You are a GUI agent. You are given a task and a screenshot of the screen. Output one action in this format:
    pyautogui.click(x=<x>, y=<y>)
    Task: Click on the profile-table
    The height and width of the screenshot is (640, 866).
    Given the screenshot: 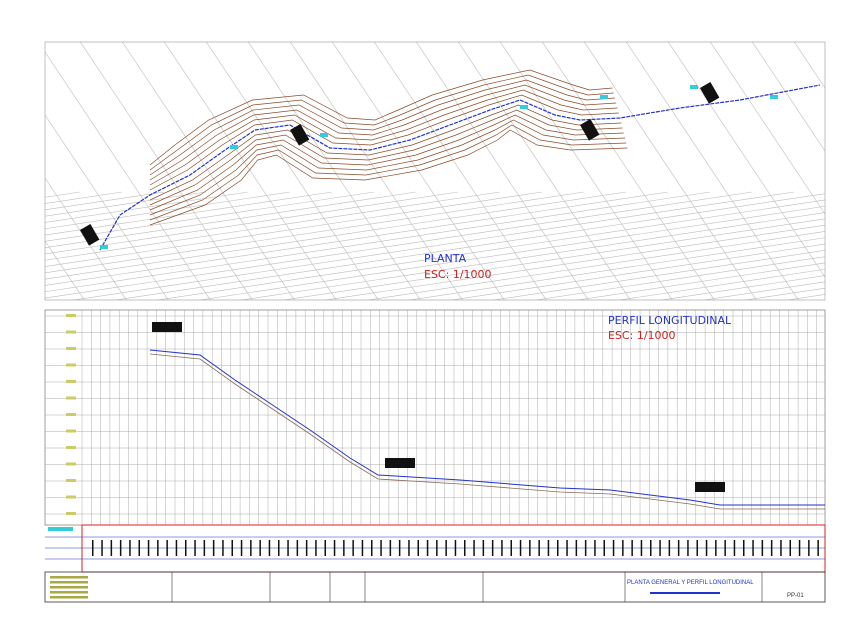 What is the action you would take?
    pyautogui.click(x=435, y=548)
    